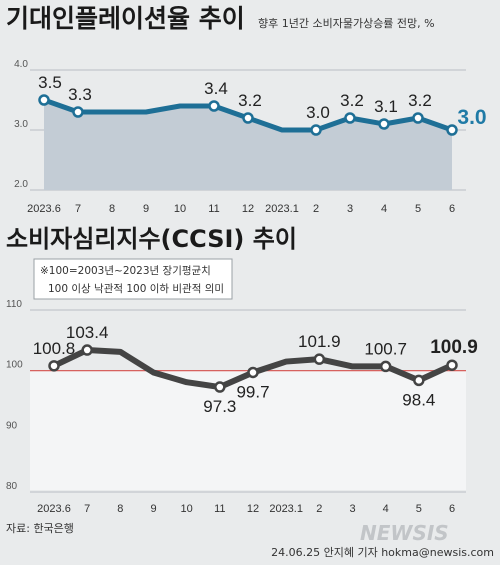 The width and height of the screenshot is (500, 565). What do you see at coordinates (386, 509) in the screenshot?
I see `chart2-xtick: 4` at bounding box center [386, 509].